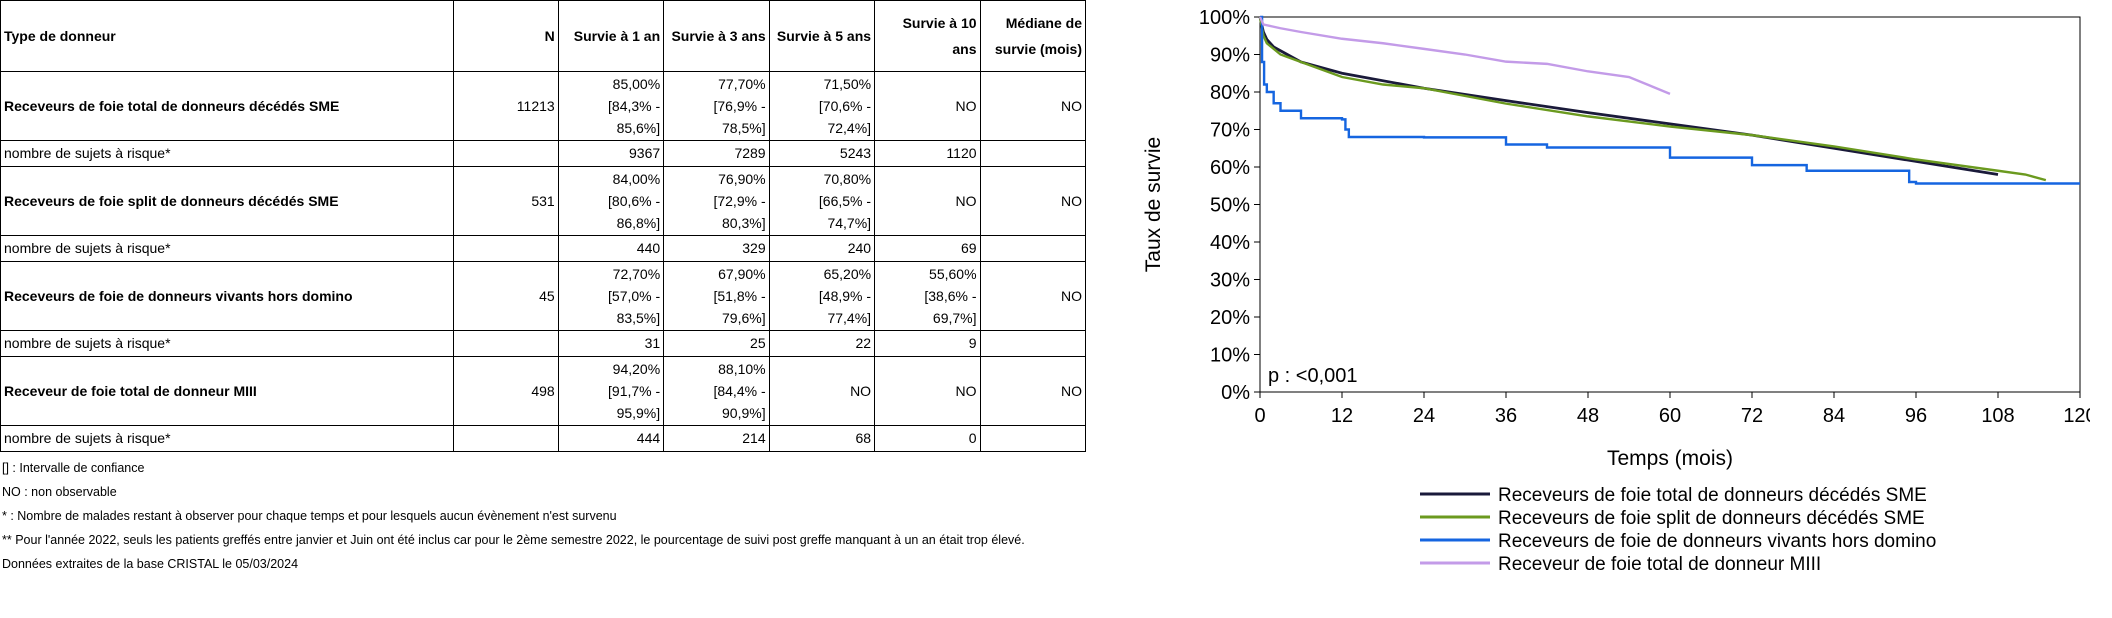 This screenshot has height=618, width=2112. I want to click on donor-type-cell: Receveur de foie total de donneur MIII, so click(227, 391).